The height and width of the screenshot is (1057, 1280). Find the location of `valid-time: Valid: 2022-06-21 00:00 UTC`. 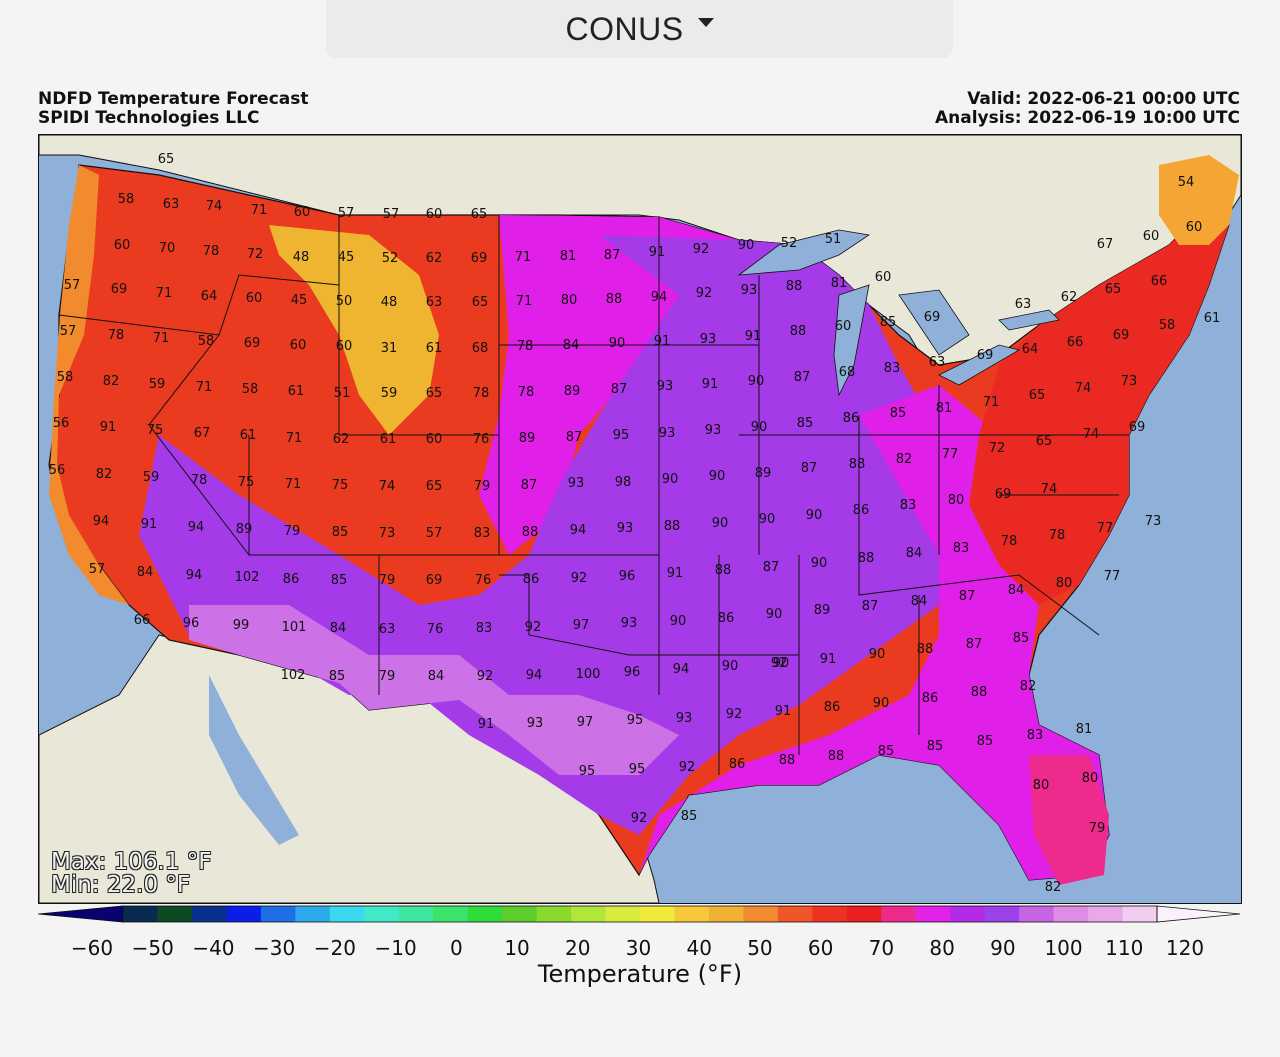

valid-time: Valid: 2022-06-21 00:00 UTC is located at coordinates (1103, 99).